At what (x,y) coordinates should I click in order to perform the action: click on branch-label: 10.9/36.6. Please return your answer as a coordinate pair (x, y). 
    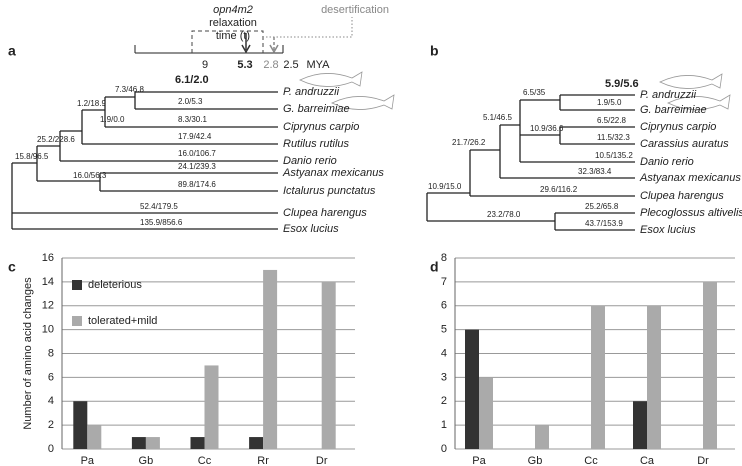
    Looking at the image, I should click on (547, 128).